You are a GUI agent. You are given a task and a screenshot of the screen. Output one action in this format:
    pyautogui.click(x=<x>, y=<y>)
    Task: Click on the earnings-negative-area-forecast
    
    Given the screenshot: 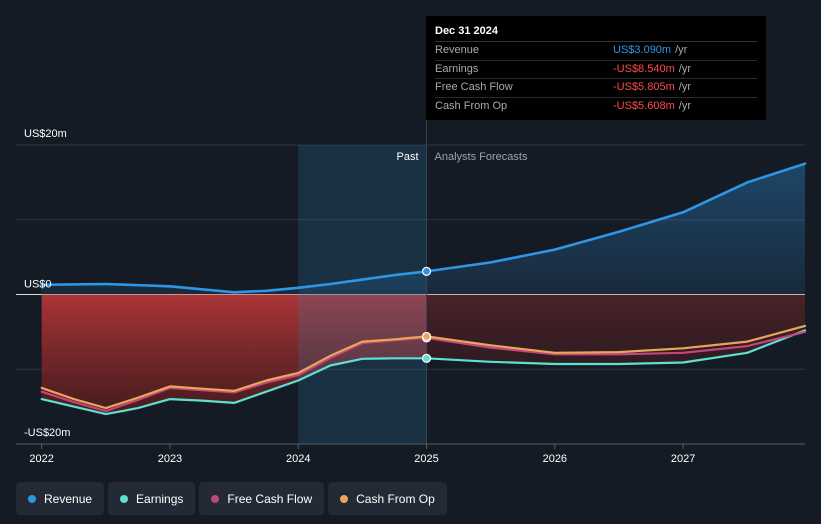 What is the action you would take?
    pyautogui.click(x=615, y=329)
    